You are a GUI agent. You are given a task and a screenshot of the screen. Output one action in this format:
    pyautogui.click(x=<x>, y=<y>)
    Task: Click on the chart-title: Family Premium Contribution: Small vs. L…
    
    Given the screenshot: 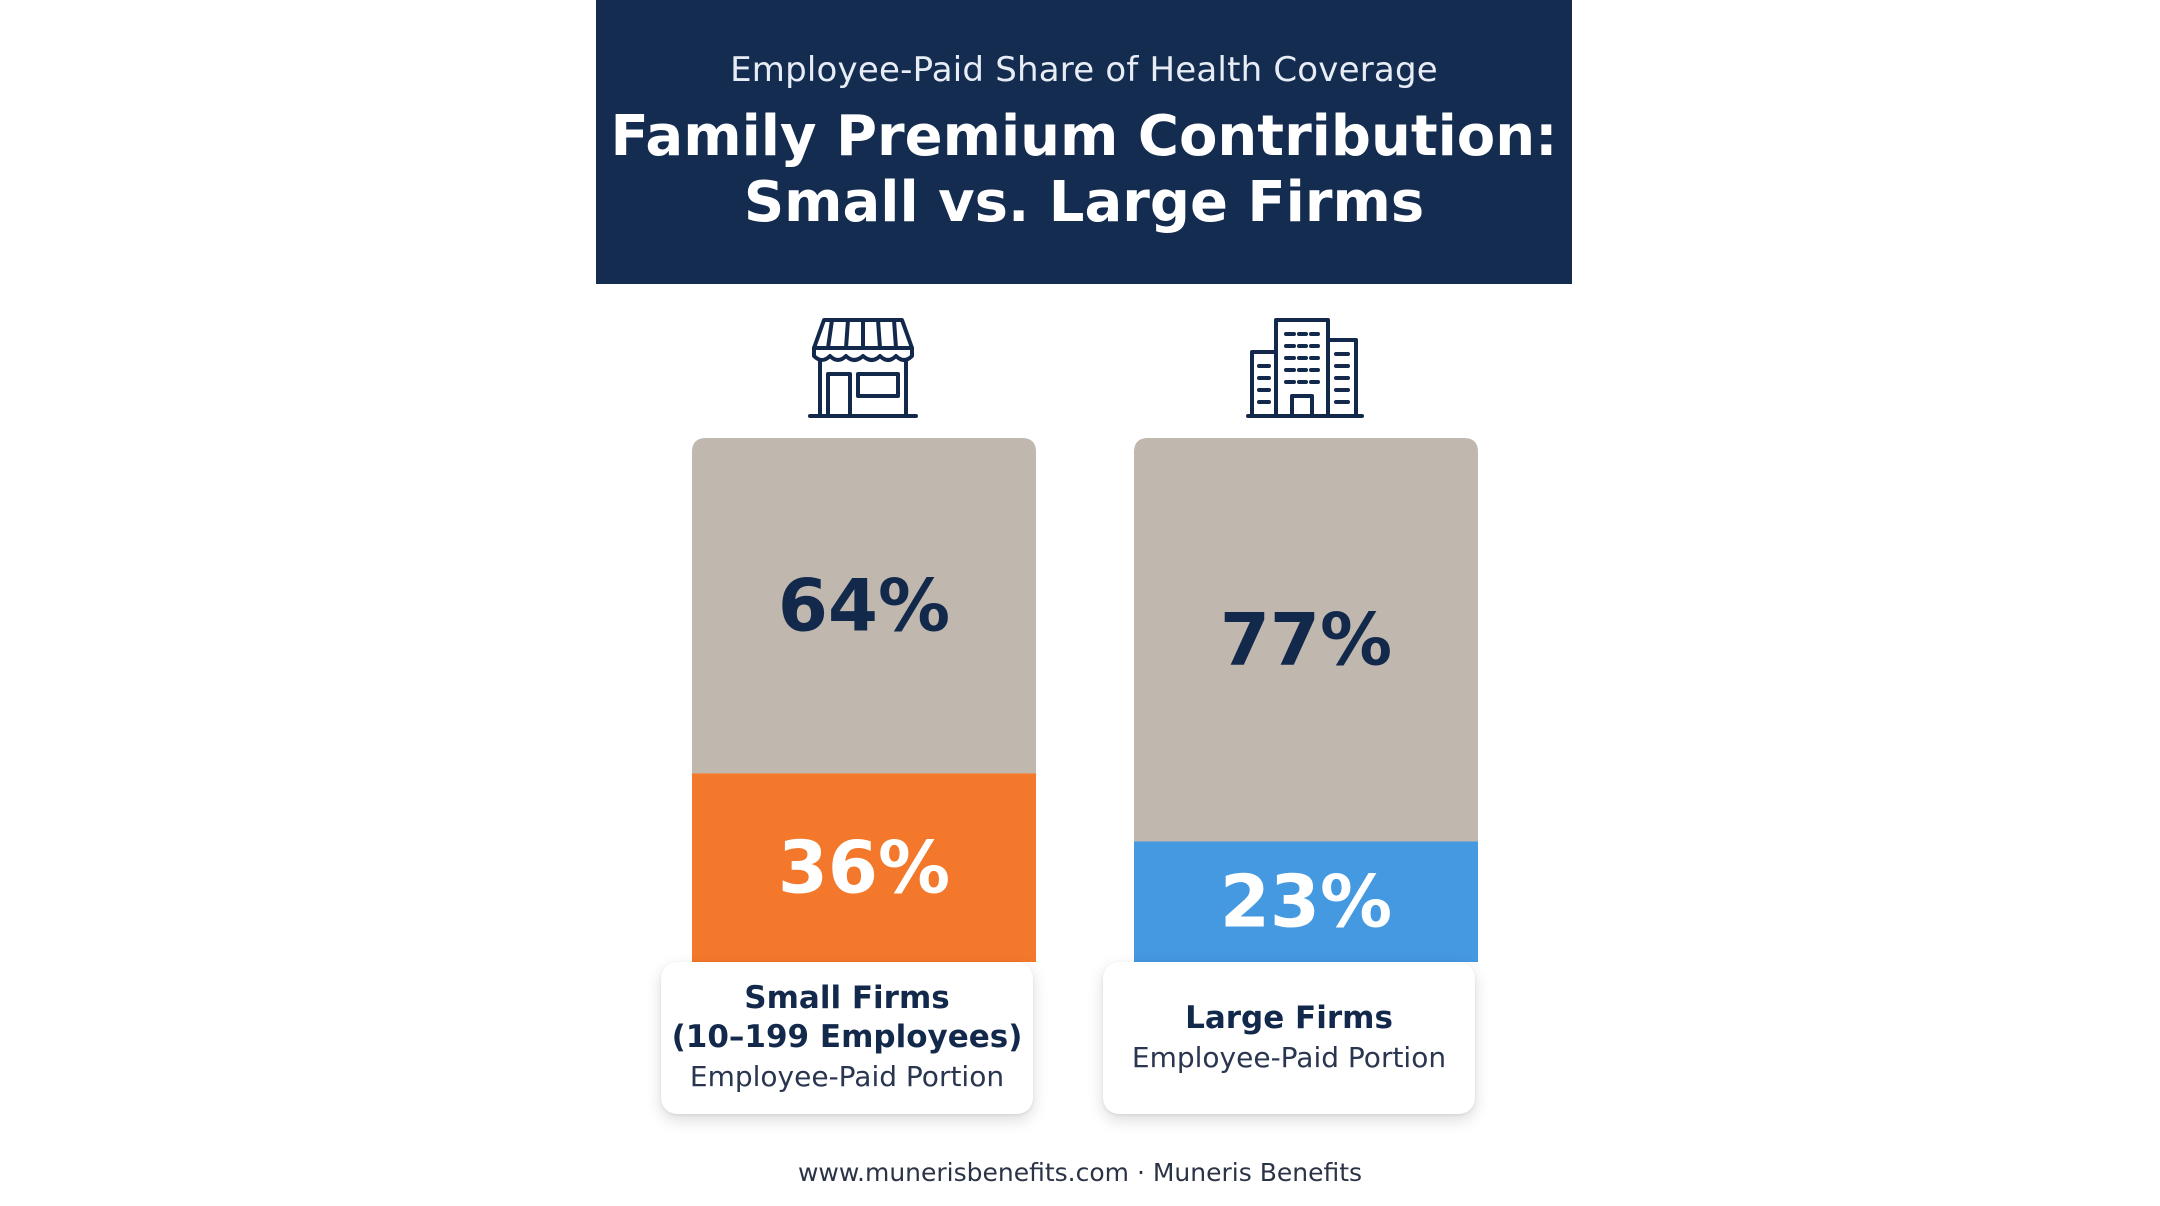 What is the action you would take?
    pyautogui.click(x=1084, y=169)
    